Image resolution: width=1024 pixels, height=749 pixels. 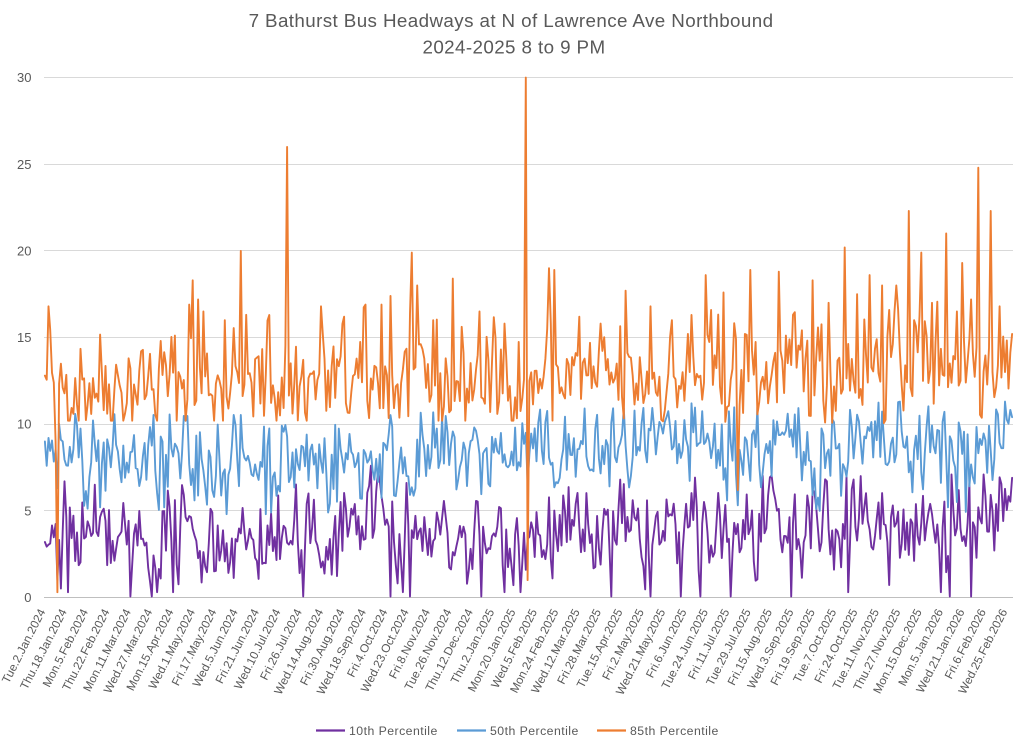 I want to click on svg-text: 25, so click(x=24, y=164).